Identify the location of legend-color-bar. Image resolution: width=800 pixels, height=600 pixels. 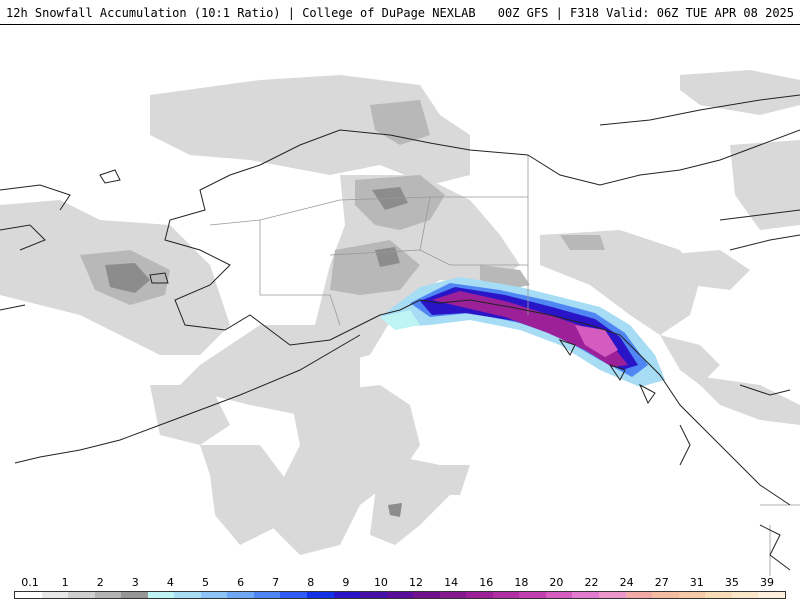
(400, 595).